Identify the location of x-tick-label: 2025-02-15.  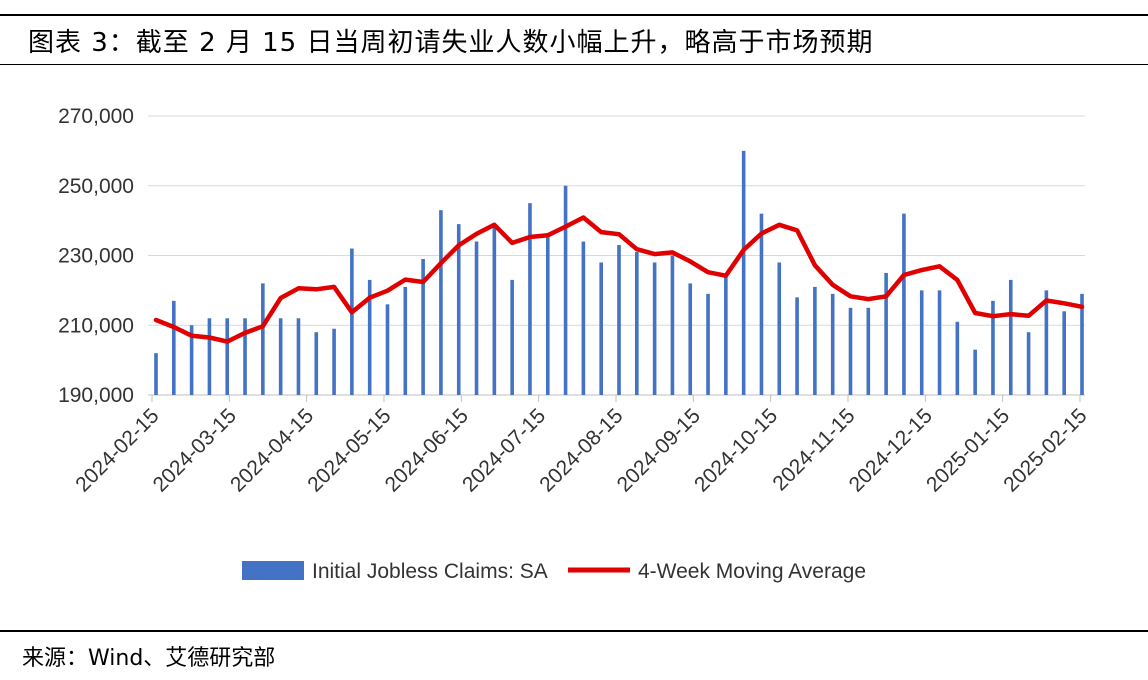
(1045, 450).